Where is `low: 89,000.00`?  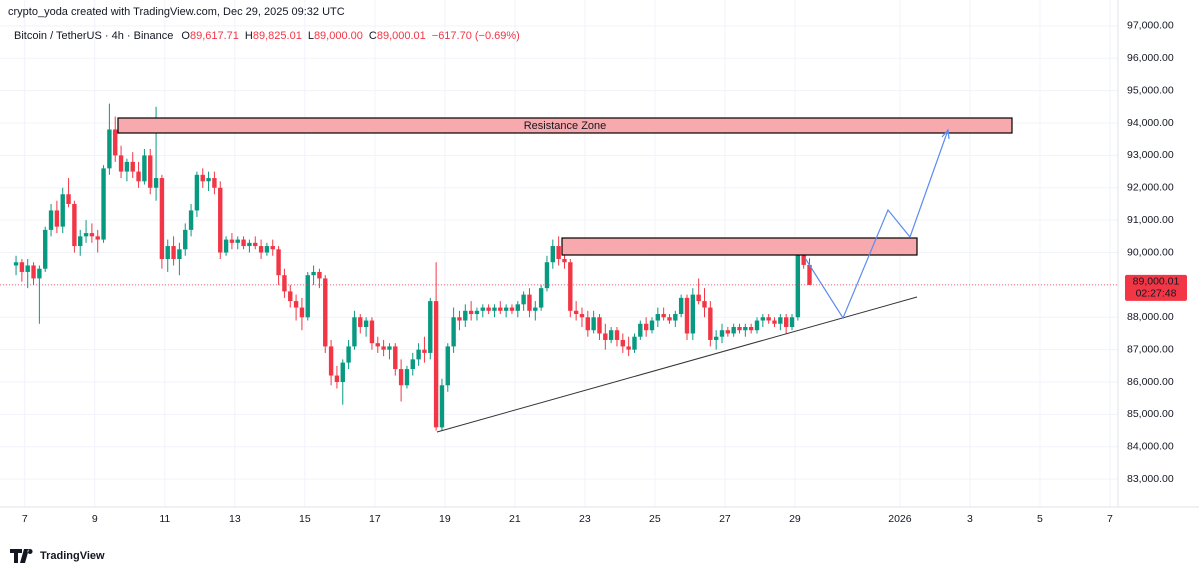
low: 89,000.00 is located at coordinates (338, 36).